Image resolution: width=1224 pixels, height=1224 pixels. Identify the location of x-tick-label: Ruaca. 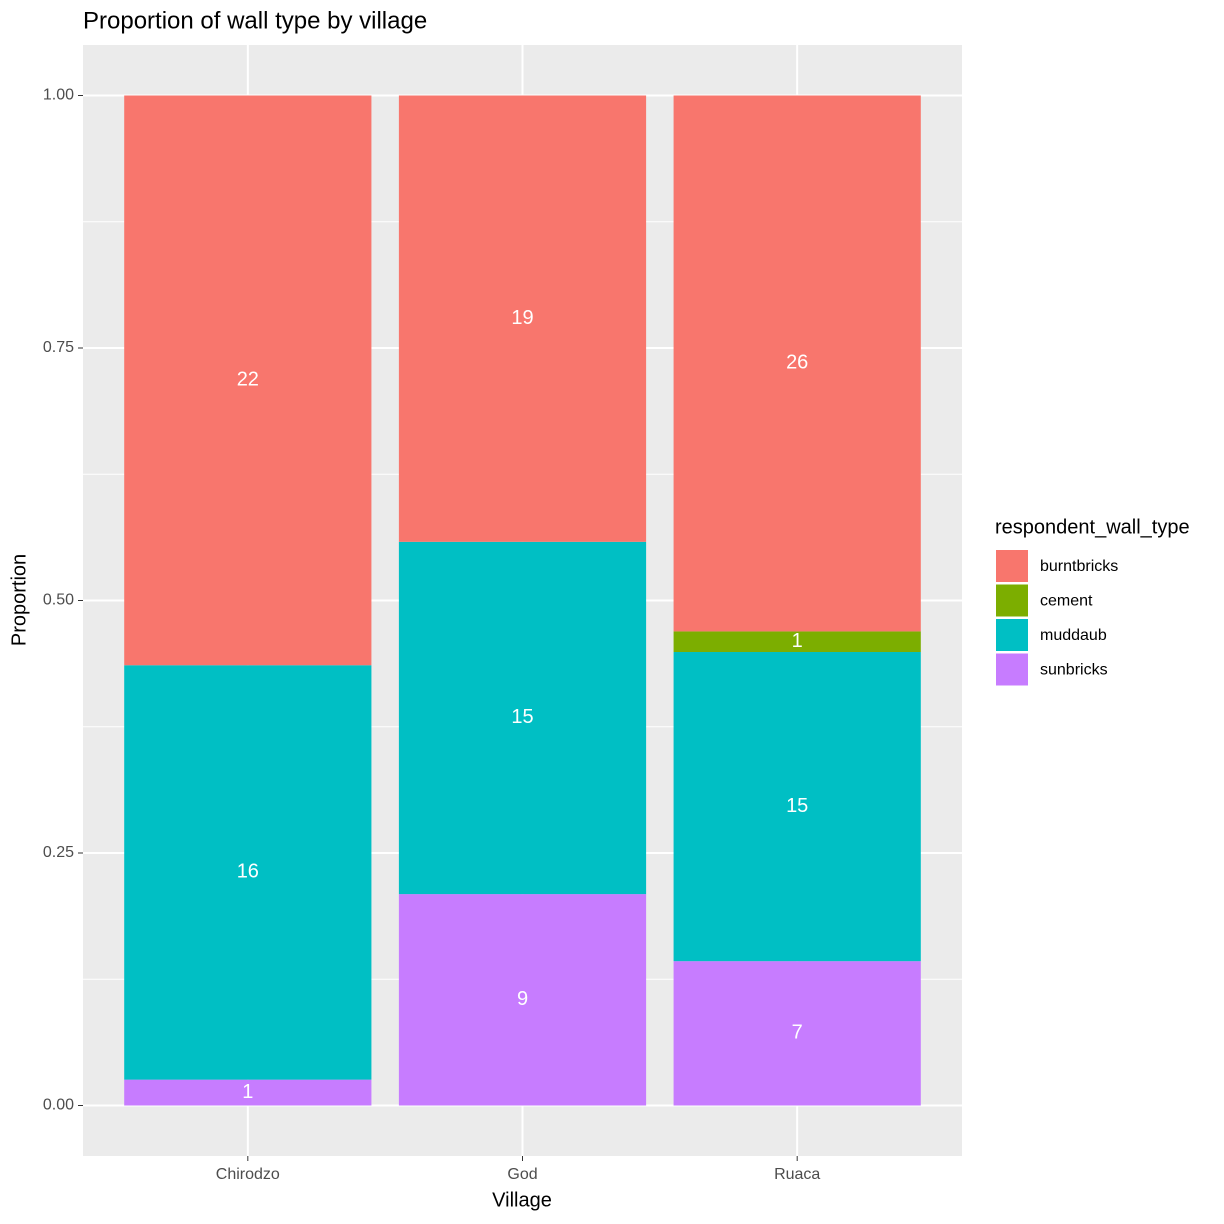
(797, 1174).